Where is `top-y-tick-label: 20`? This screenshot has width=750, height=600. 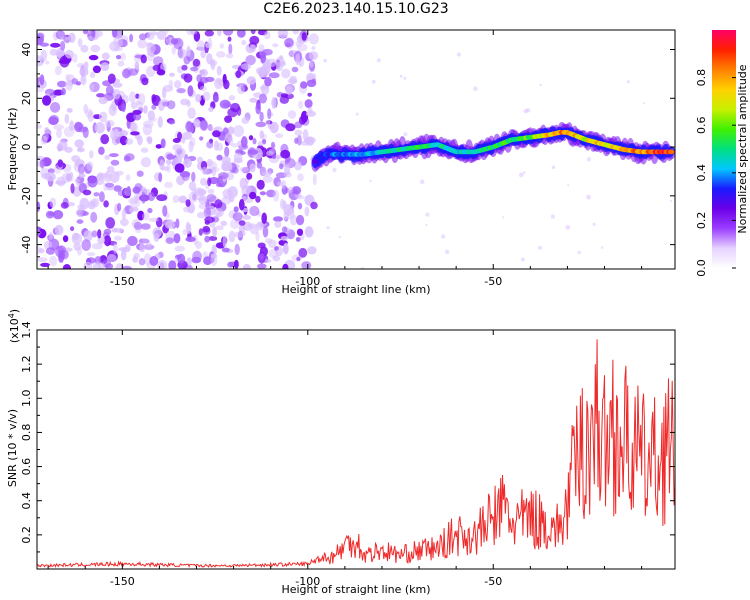 top-y-tick-label: 20 is located at coordinates (26, 98).